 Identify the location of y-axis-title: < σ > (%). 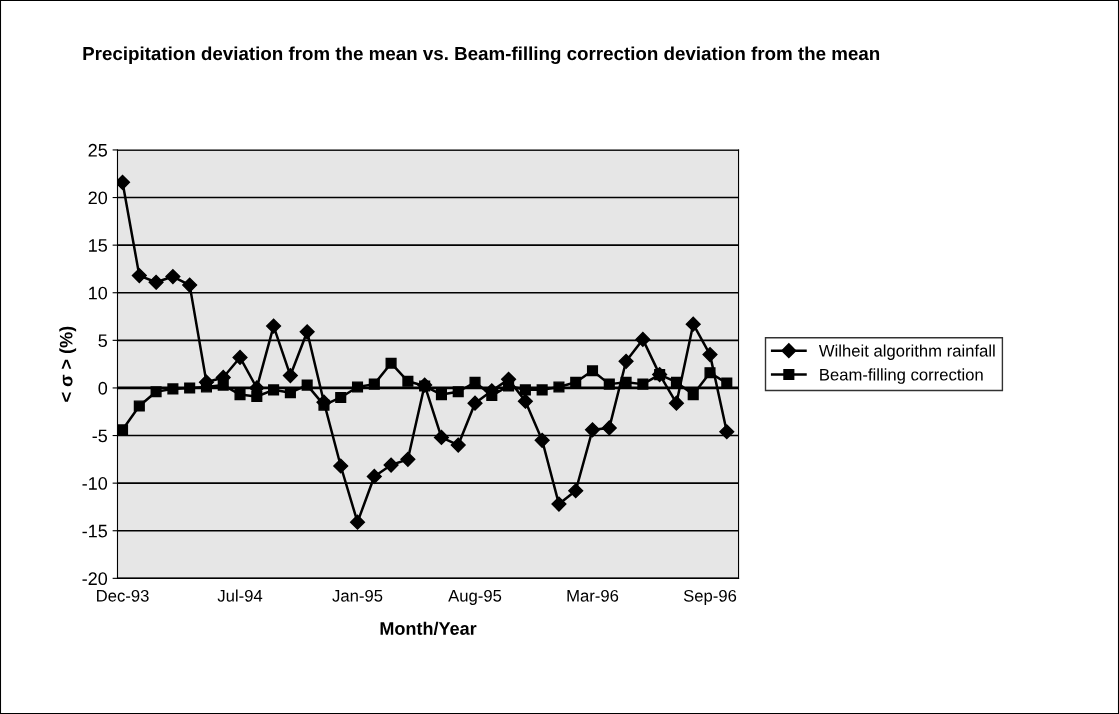
(68, 364).